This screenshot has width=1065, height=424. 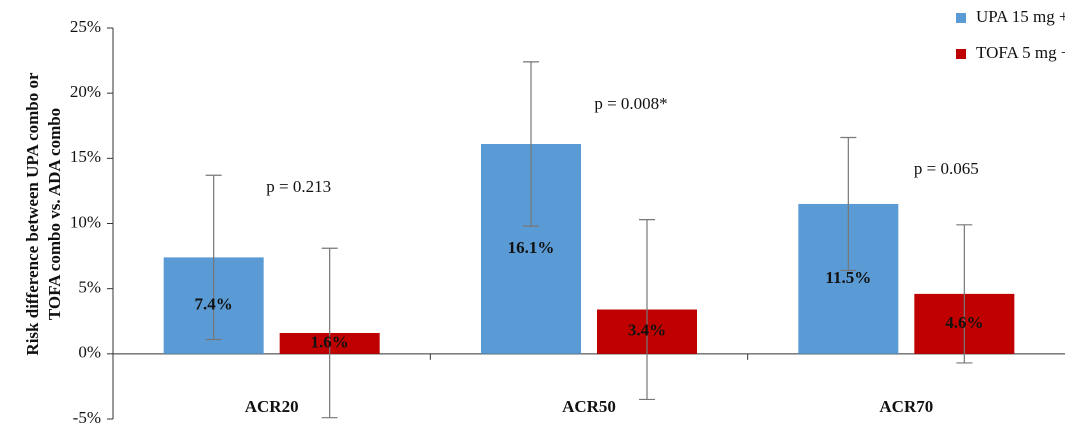 I want to click on value-label: 4.6%, so click(x=964, y=322).